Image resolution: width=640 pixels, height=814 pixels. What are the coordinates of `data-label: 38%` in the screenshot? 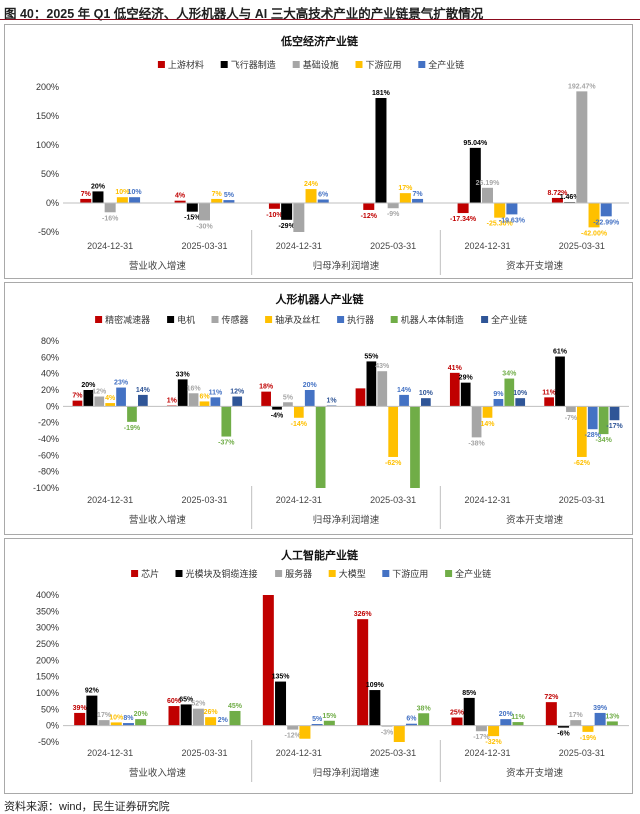 It's located at (424, 708).